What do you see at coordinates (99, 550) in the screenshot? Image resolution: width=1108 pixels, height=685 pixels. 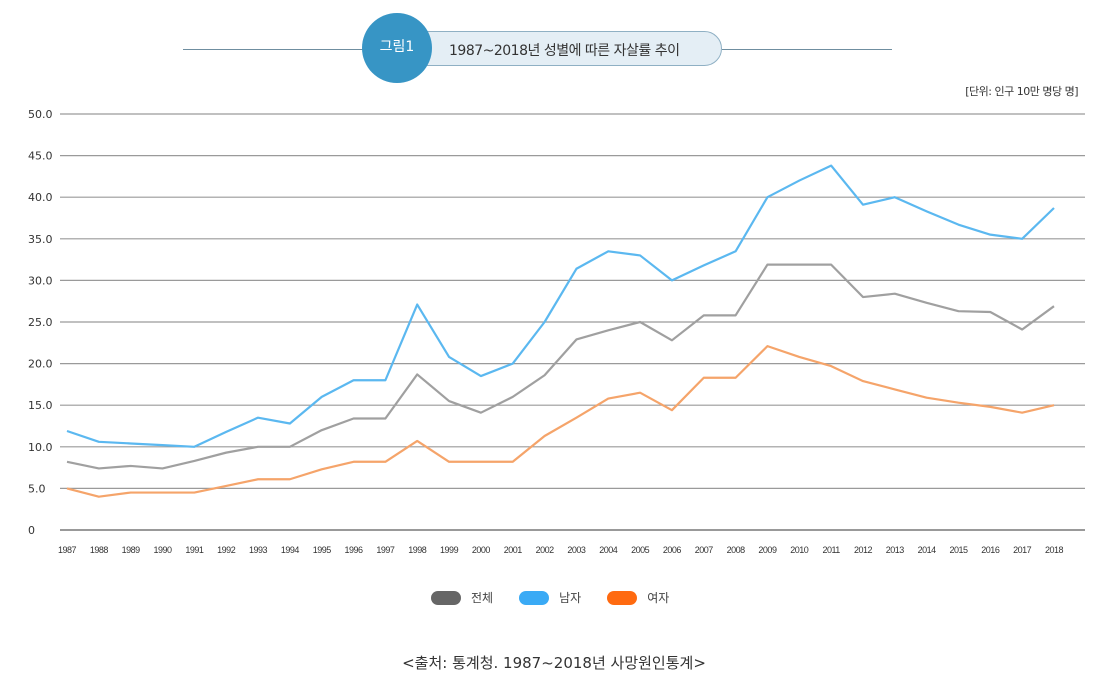 I see `x-tick-label: 1988` at bounding box center [99, 550].